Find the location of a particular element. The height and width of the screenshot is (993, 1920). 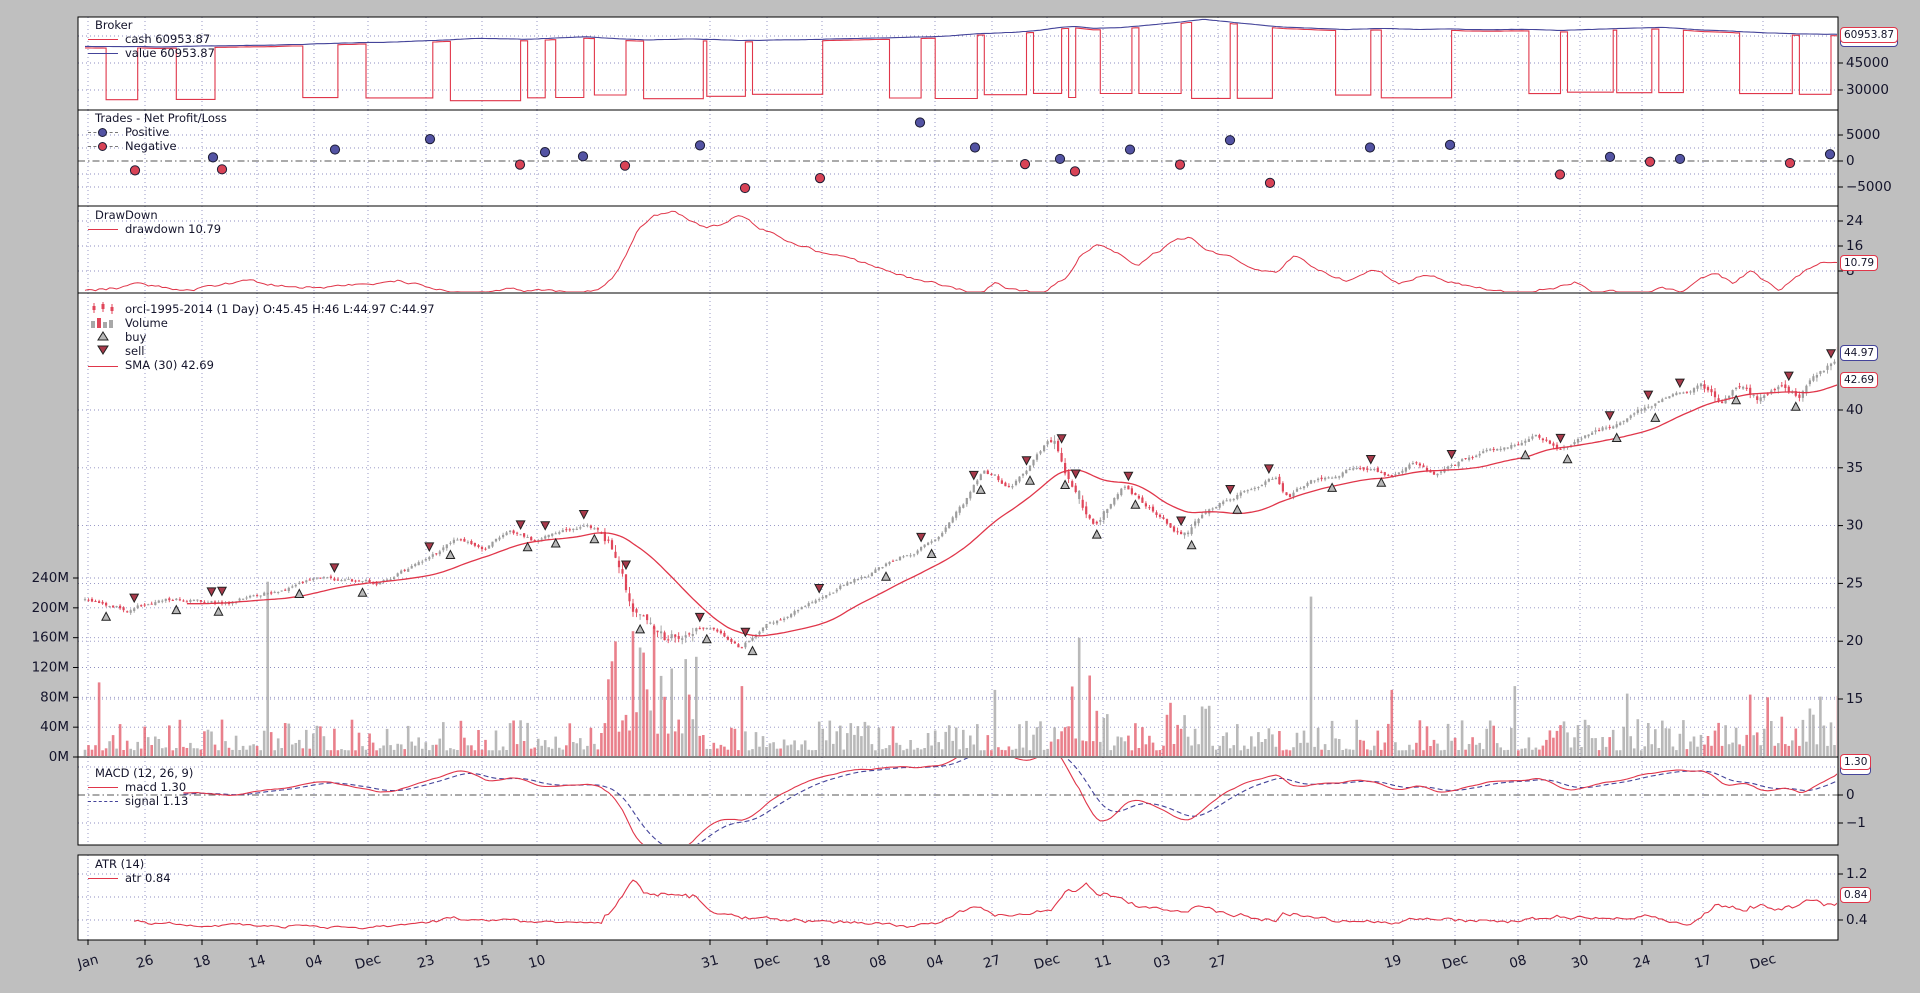

value-line-icon is located at coordinates (103, 53).